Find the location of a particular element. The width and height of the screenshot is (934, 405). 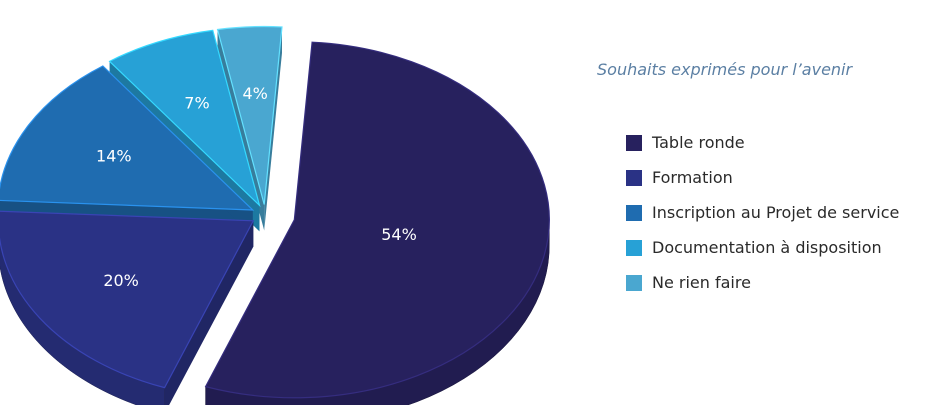

data-label: 7% is located at coordinates (196, 103).